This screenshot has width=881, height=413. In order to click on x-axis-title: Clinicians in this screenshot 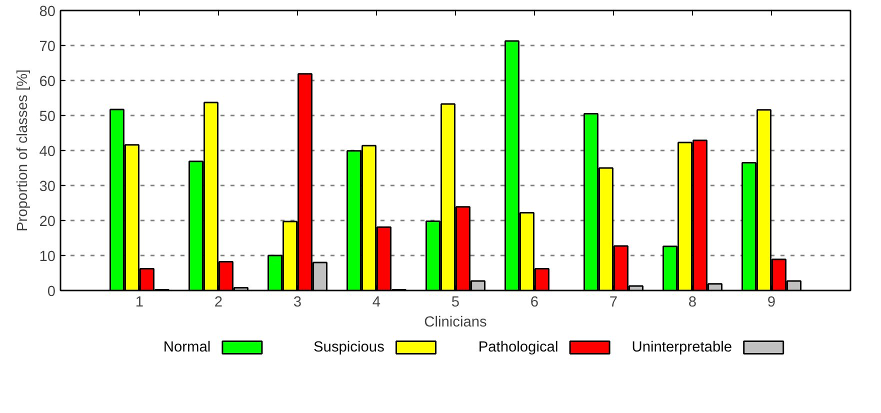, I will do `click(455, 322)`.